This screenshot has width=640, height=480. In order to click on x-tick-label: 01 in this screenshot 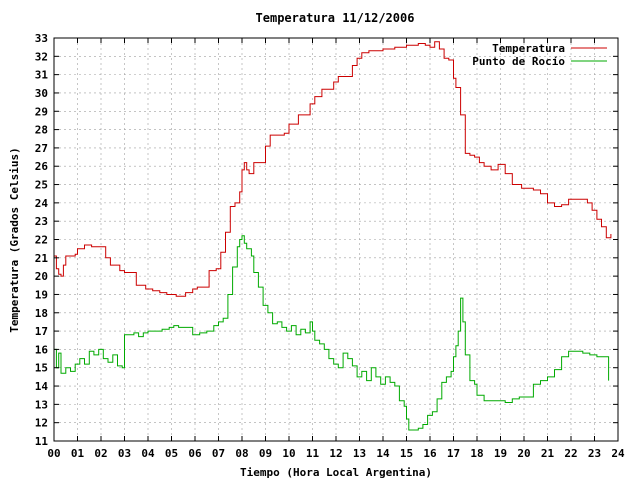, I will do `click(78, 453)`.